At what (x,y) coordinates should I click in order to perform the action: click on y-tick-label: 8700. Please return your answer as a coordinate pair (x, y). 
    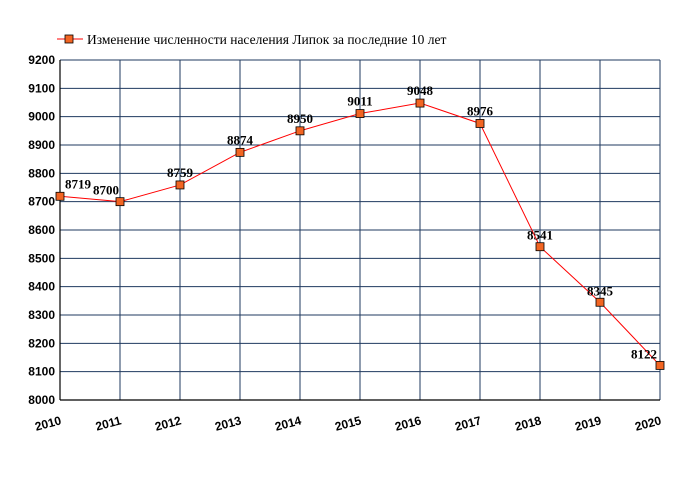
    Looking at the image, I should click on (41, 202).